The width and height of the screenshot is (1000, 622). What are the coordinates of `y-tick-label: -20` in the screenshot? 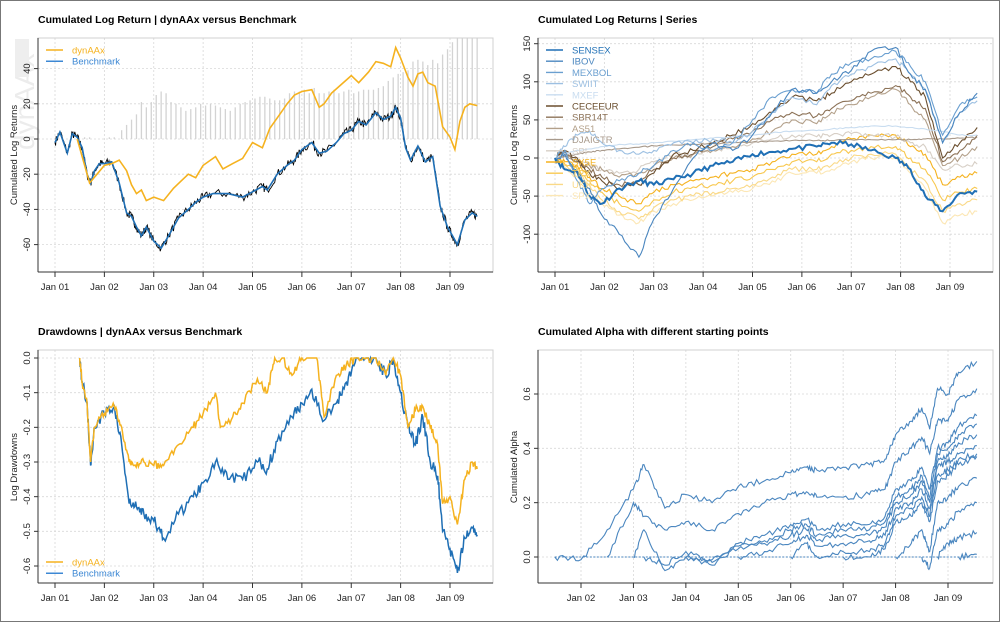 It's located at (27, 174).